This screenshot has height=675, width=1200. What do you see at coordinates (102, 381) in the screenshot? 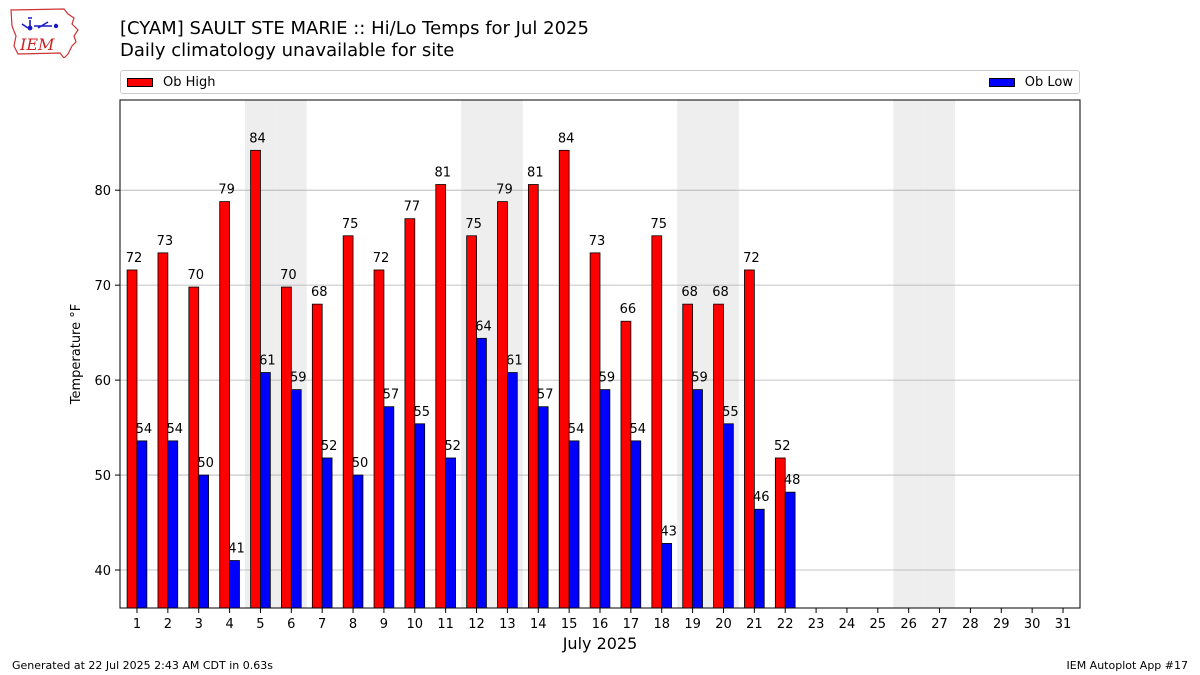
I see `y-tick-label-60: 60` at bounding box center [102, 381].